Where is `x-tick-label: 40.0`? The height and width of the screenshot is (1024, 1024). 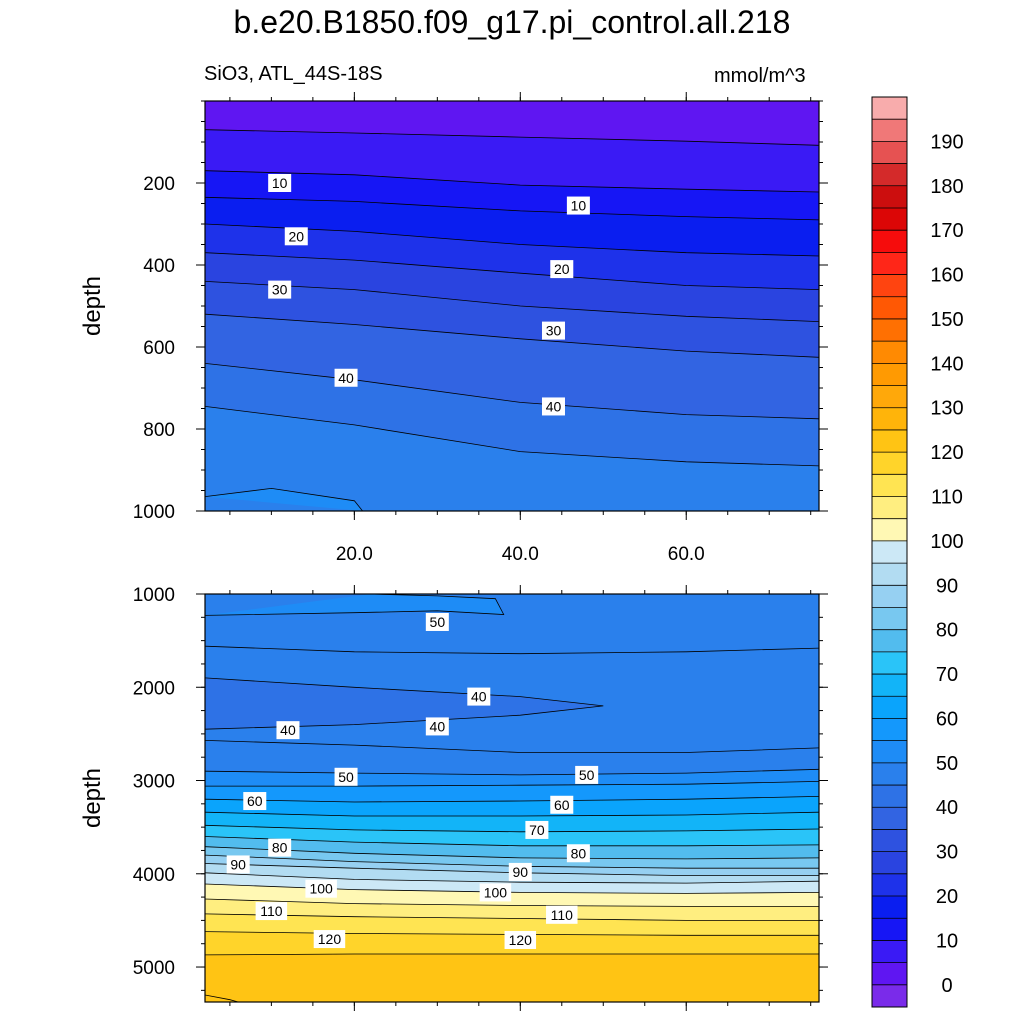 x-tick-label: 40.0 is located at coordinates (520, 554).